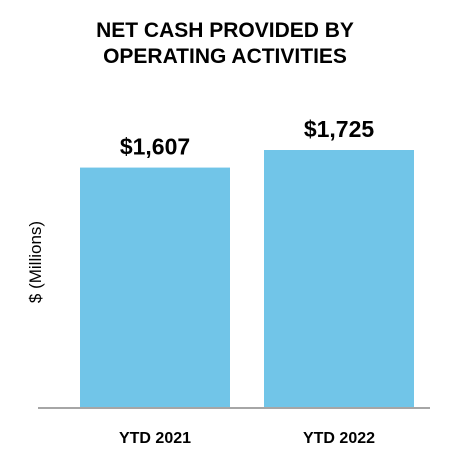  What do you see at coordinates (155, 147) in the screenshot?
I see `bar-value-label: $1,607` at bounding box center [155, 147].